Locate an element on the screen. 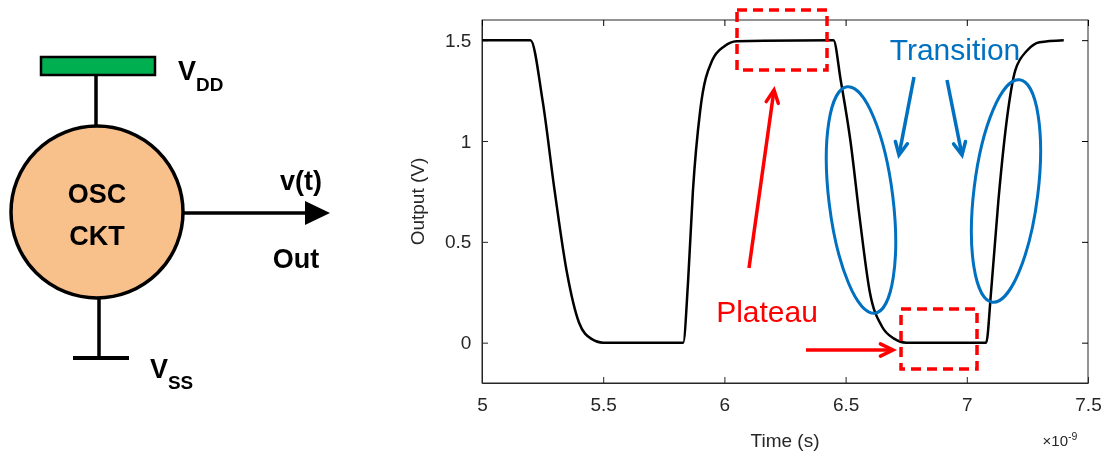 The height and width of the screenshot is (457, 1107). y-axis-title: Output (V) is located at coordinates (417, 201).